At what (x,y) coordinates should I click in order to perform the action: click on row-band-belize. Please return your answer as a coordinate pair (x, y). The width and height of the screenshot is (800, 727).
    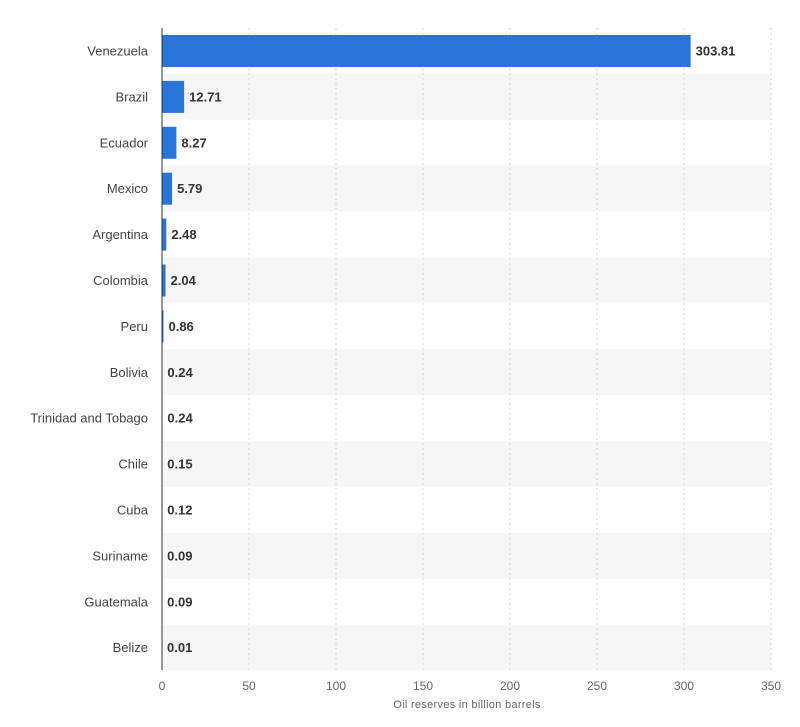
    Looking at the image, I should click on (466, 647).